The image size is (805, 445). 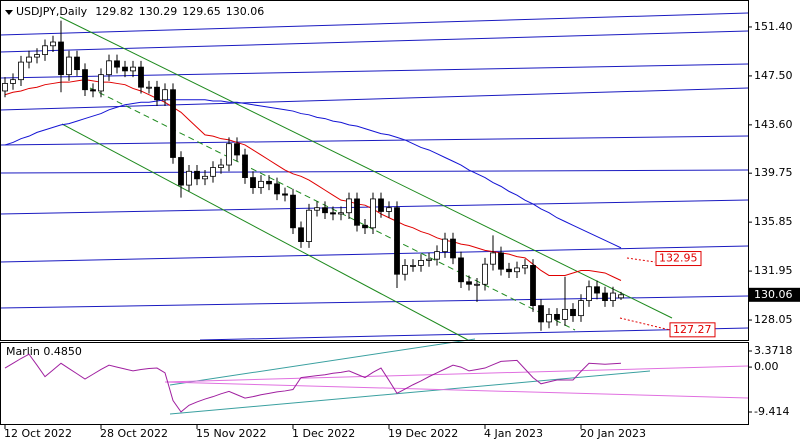 I want to click on annotation: 132.95, so click(x=678, y=258).